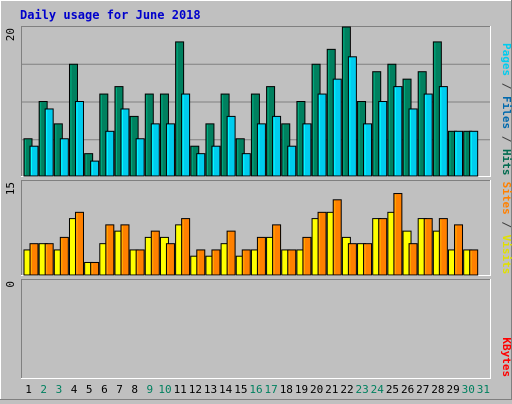 The height and width of the screenshot is (404, 512). What do you see at coordinates (10, 34) in the screenshot?
I see `panel-top-ymax-label: 20` at bounding box center [10, 34].